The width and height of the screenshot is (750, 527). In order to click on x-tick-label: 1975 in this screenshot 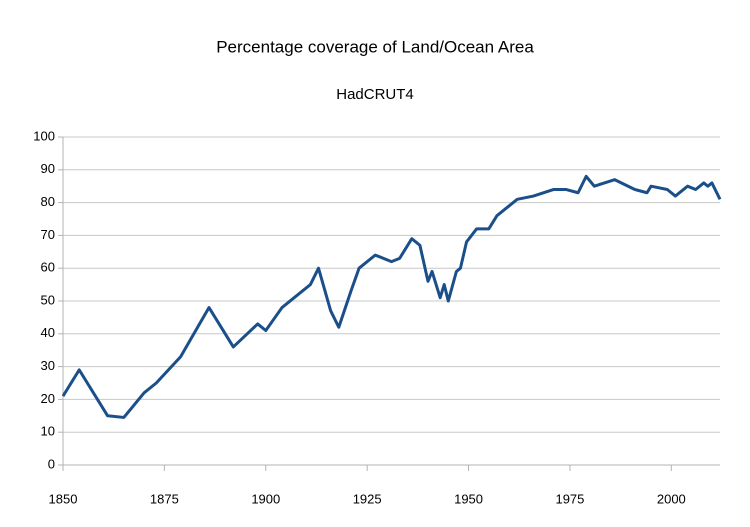, I will do `click(569, 498)`.